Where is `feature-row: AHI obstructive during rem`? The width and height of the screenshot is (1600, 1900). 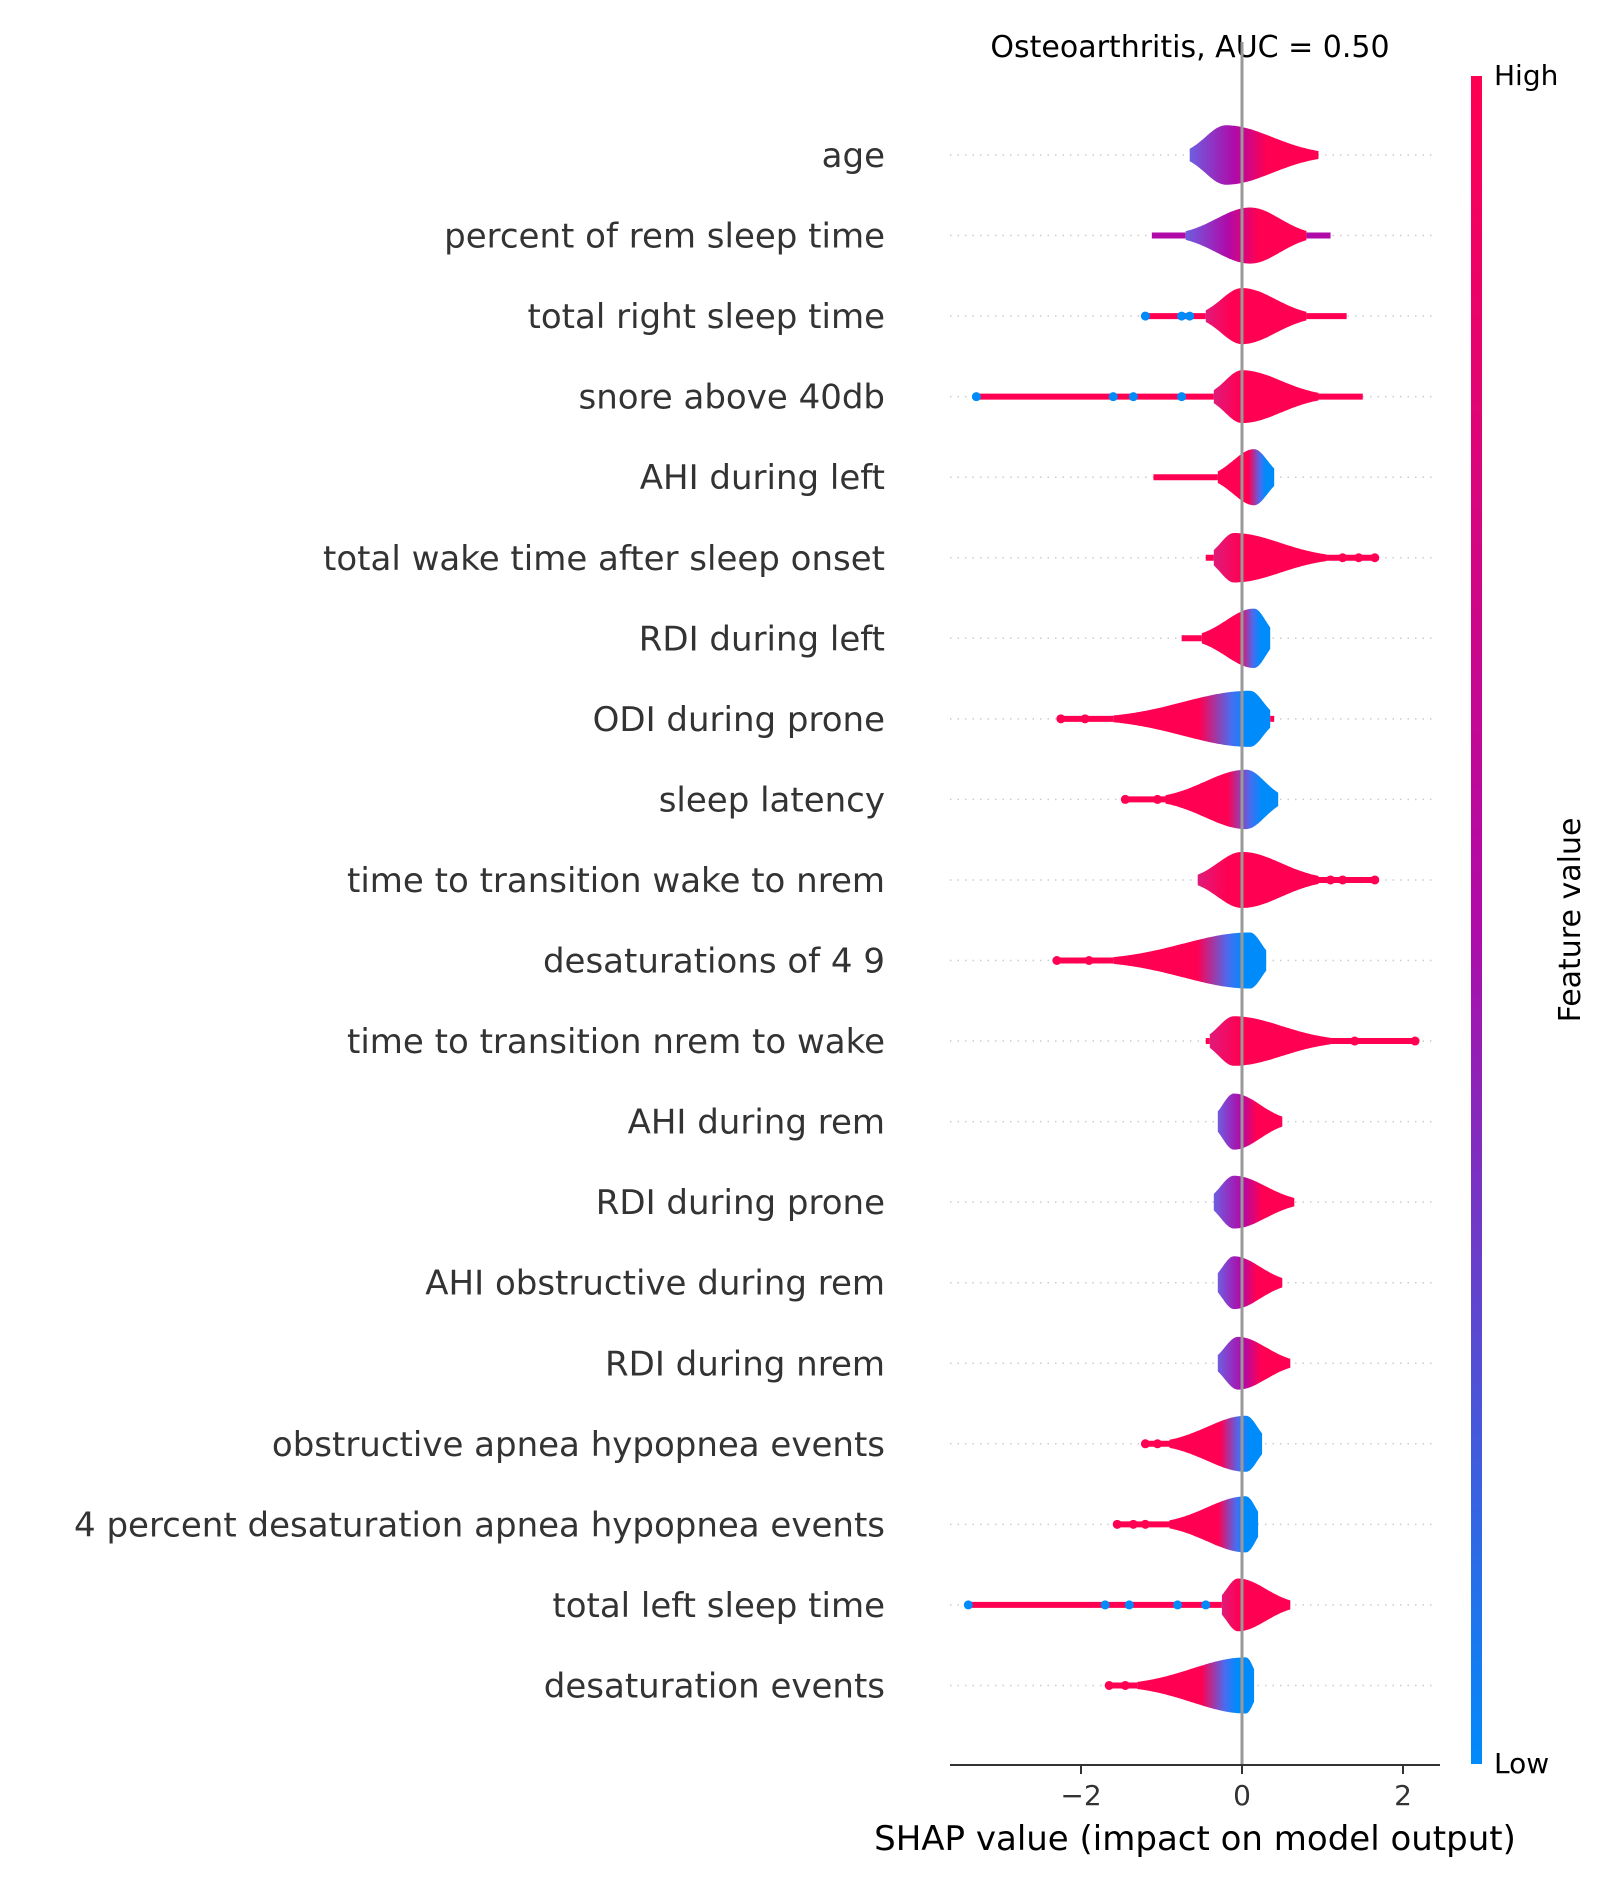
feature-row: AHI obstructive during rem is located at coordinates (928, 1283).